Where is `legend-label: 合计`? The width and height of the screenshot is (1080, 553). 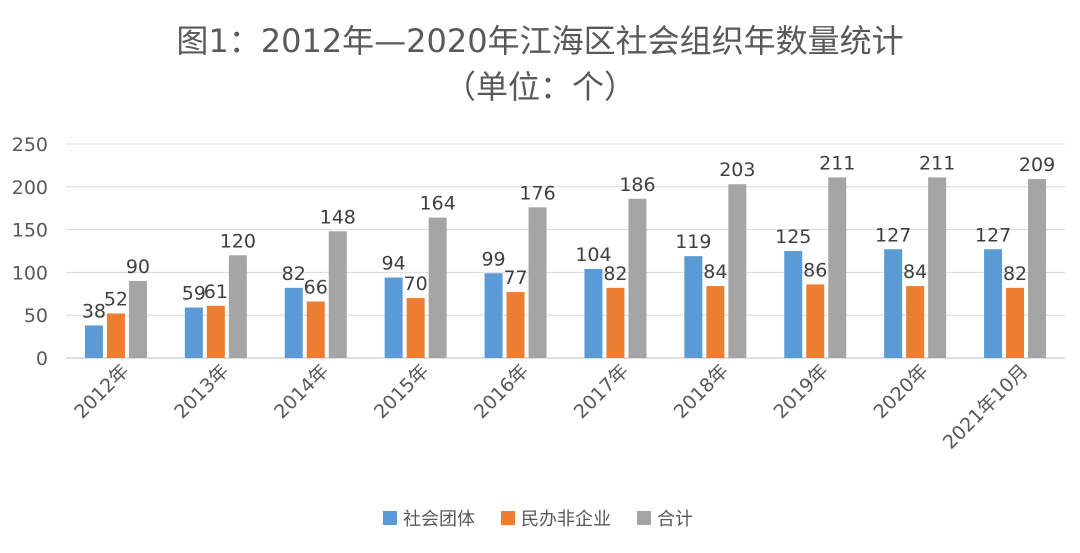 legend-label: 合计 is located at coordinates (675, 519).